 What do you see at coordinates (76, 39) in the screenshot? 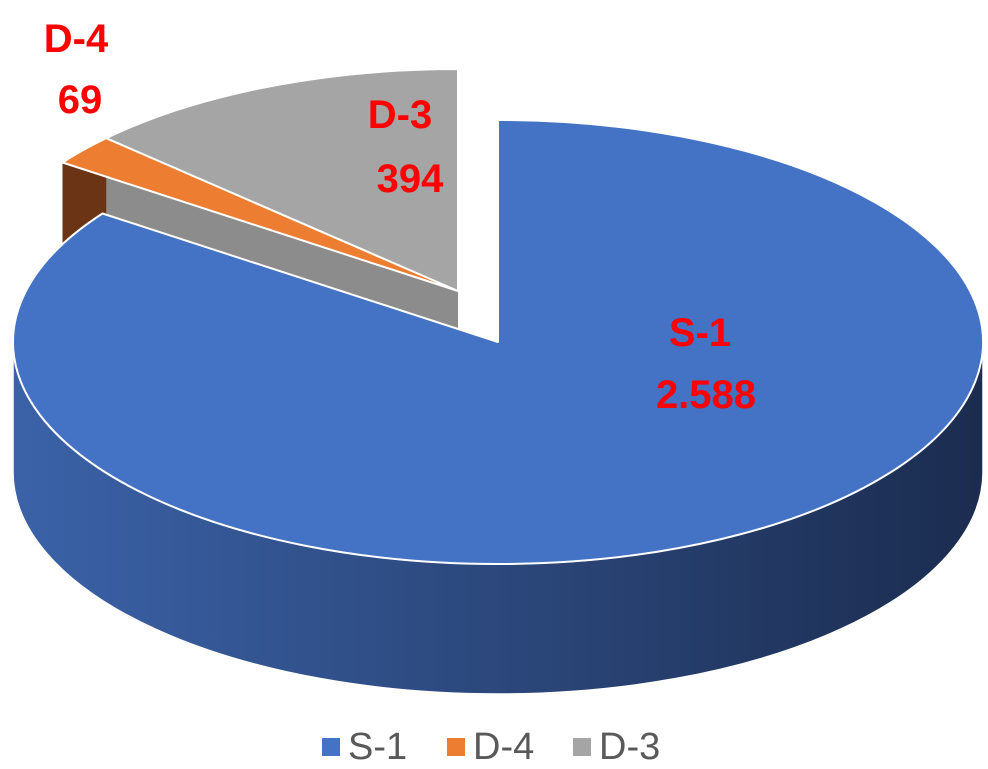
I see `data-label-category-d-4: D-4` at bounding box center [76, 39].